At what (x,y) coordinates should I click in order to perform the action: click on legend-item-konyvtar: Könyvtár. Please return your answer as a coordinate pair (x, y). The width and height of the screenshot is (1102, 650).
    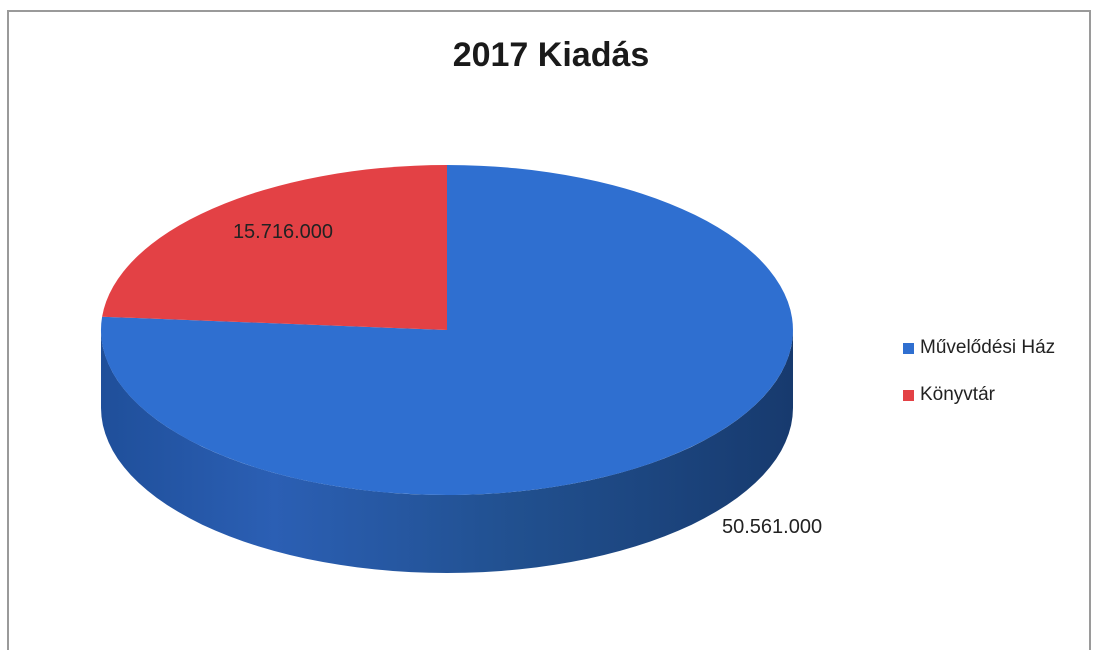
    Looking at the image, I should click on (979, 395).